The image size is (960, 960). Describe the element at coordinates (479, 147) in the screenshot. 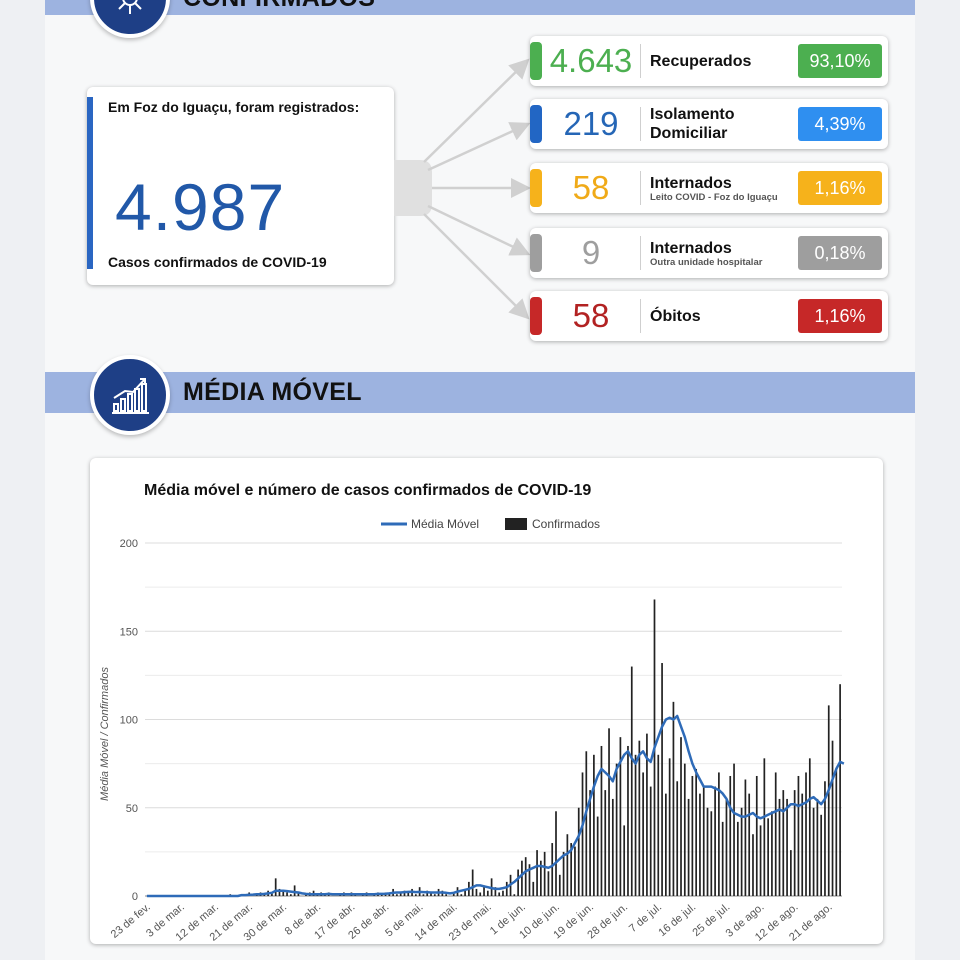

I see `arrow-isolamento` at that location.